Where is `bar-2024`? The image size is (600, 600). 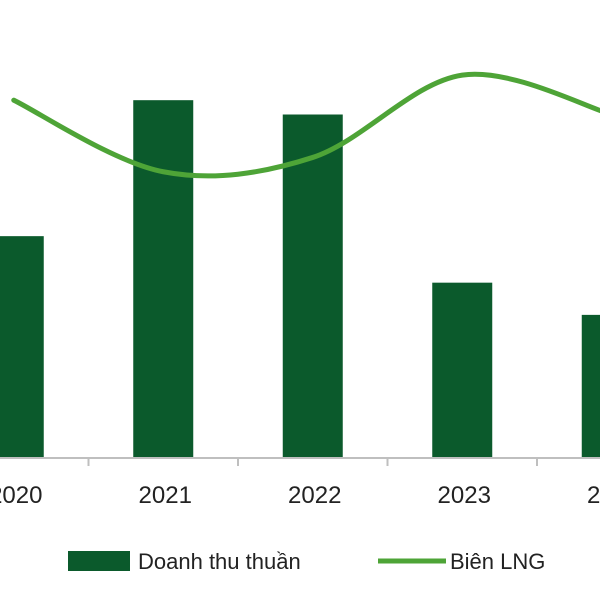
bar-2024 is located at coordinates (590, 386).